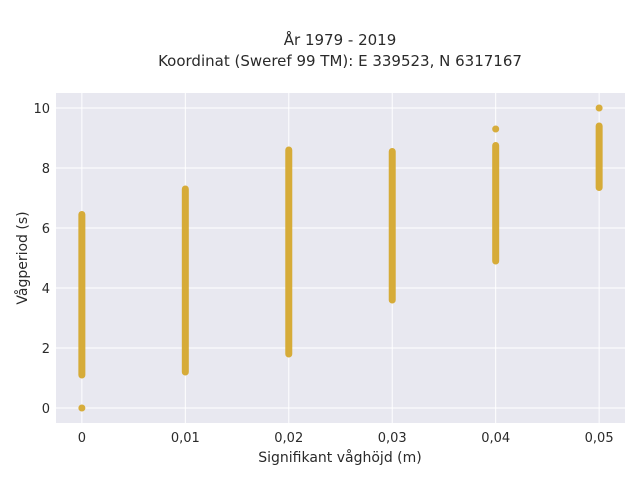 The image size is (640, 480). I want to click on y-tick-label: 0, so click(46, 409).